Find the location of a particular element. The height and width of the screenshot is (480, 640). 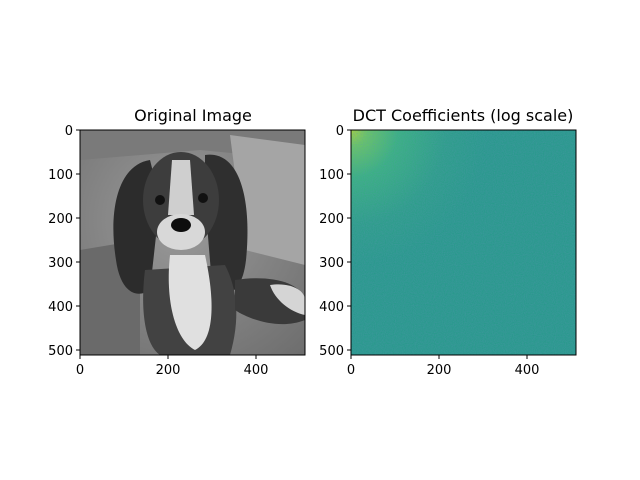

original-image-xaxis: 0 200 400 is located at coordinates (172, 366).